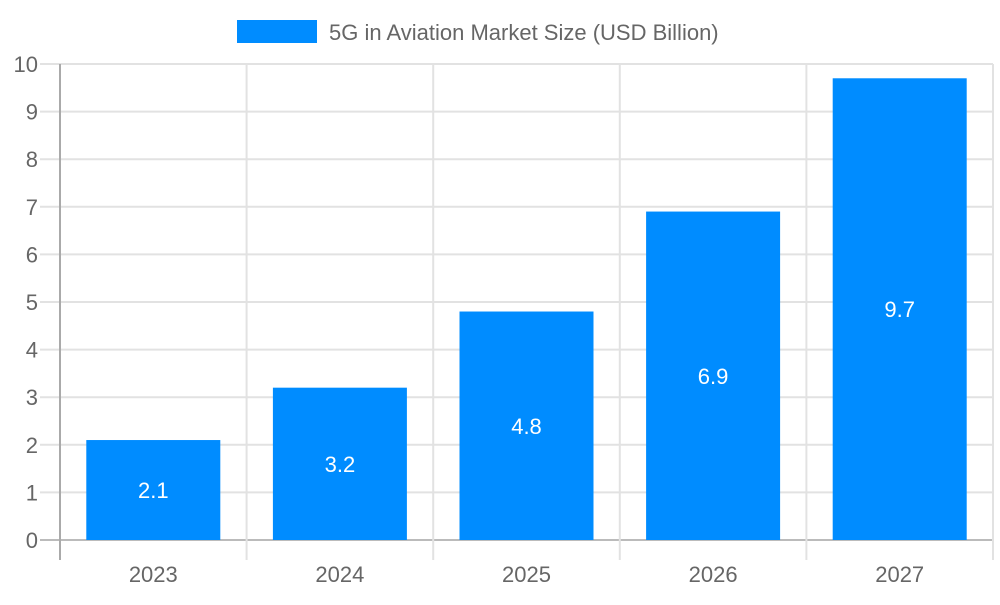  Describe the element at coordinates (32, 492) in the screenshot. I see `y-tick-label: 1` at that location.